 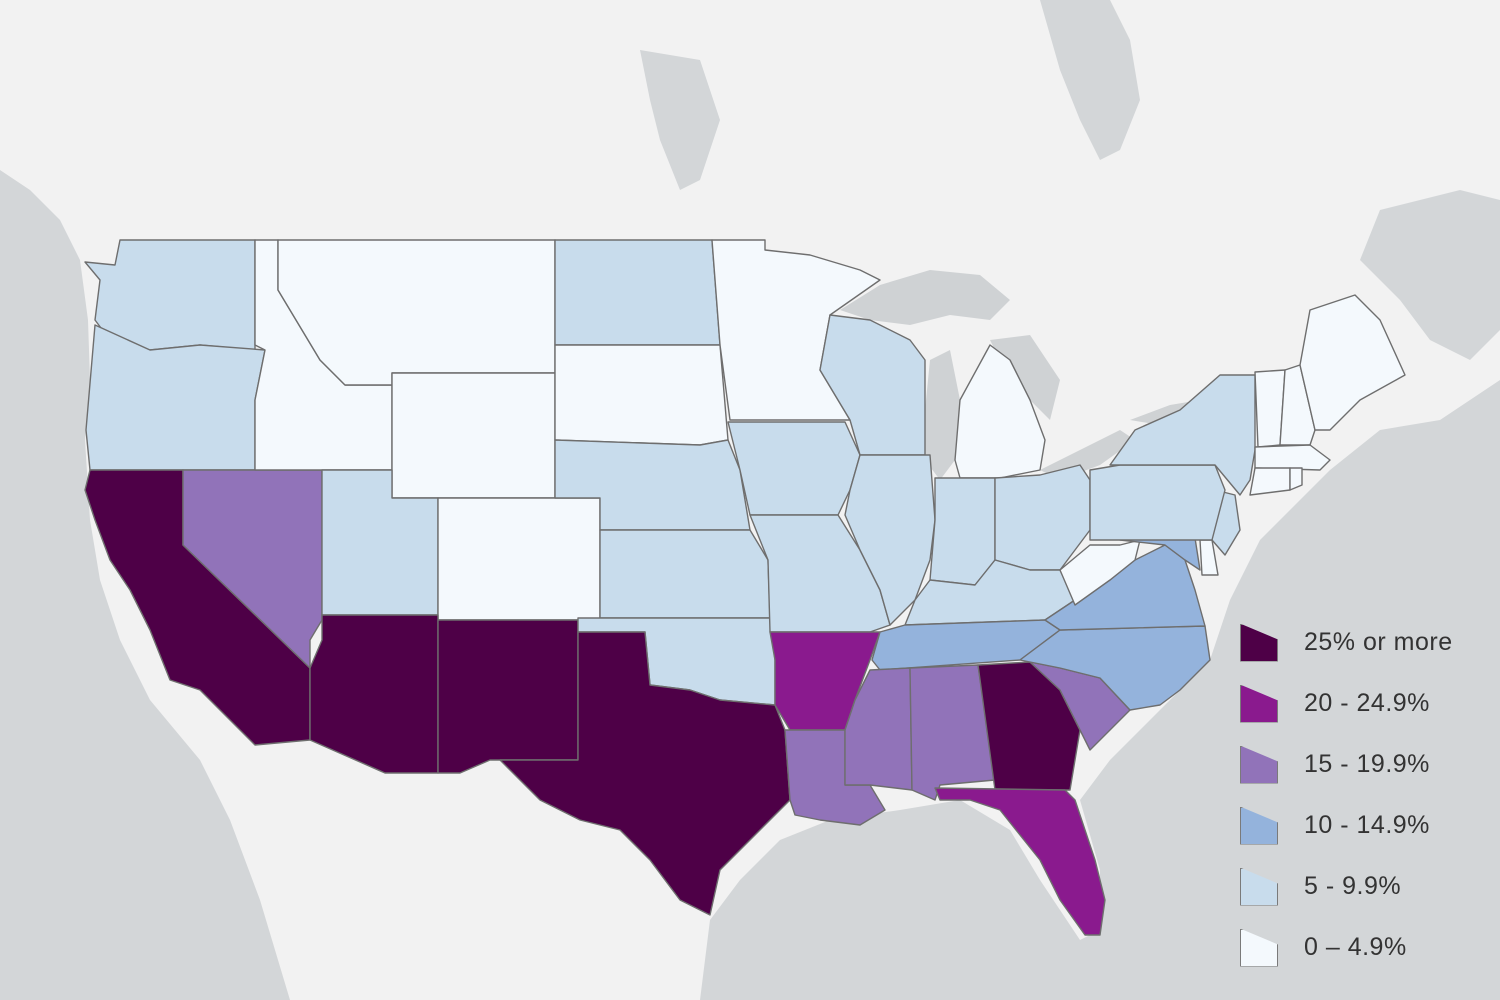 I want to click on state-maine, so click(x=1352, y=362).